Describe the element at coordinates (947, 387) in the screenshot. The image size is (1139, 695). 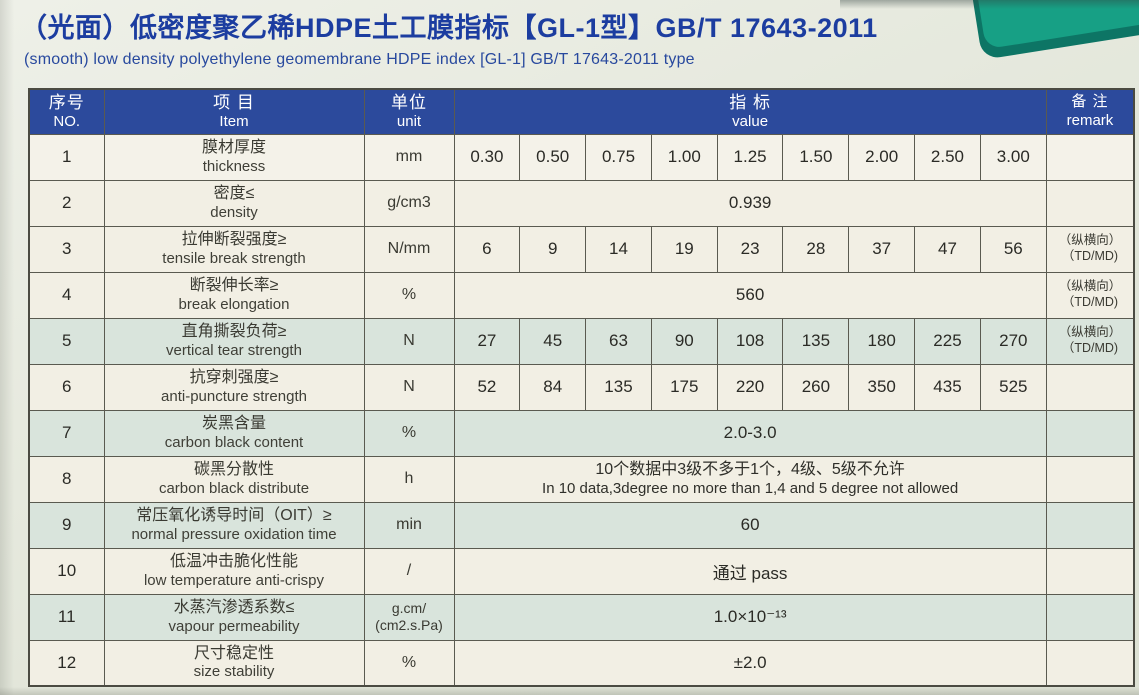
I see `cell-value: 435` at that location.